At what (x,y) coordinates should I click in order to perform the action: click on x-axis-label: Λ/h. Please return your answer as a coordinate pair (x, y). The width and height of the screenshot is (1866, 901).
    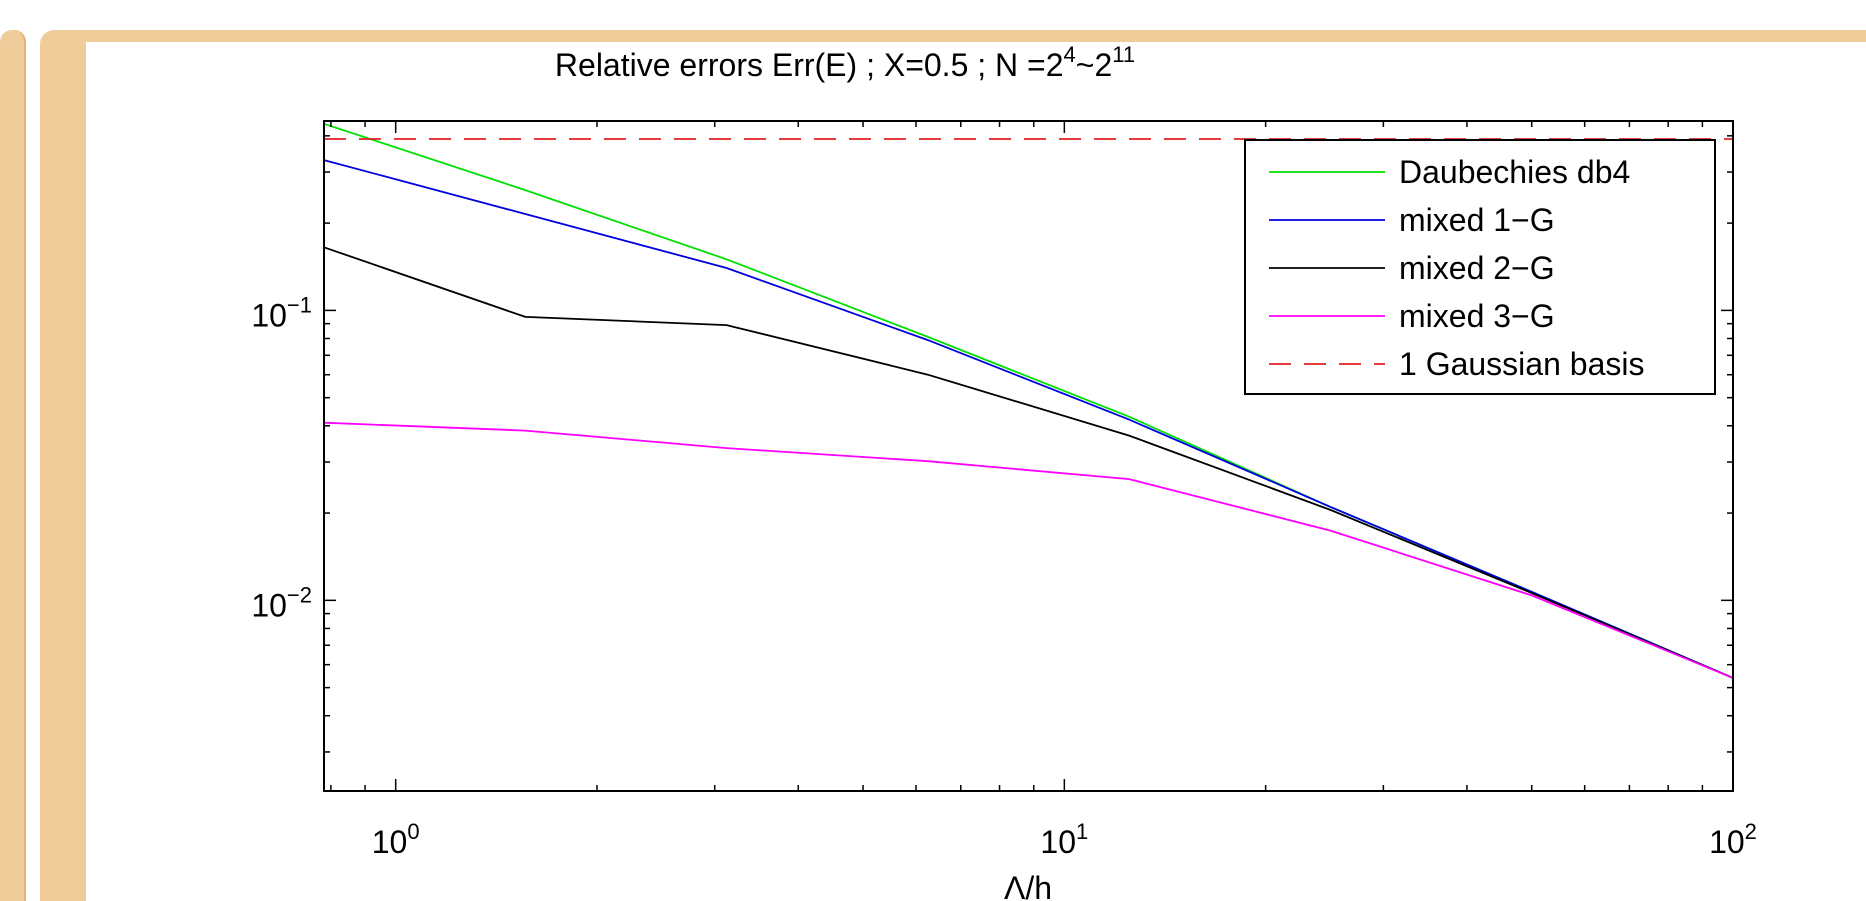
    Looking at the image, I should click on (1028, 885).